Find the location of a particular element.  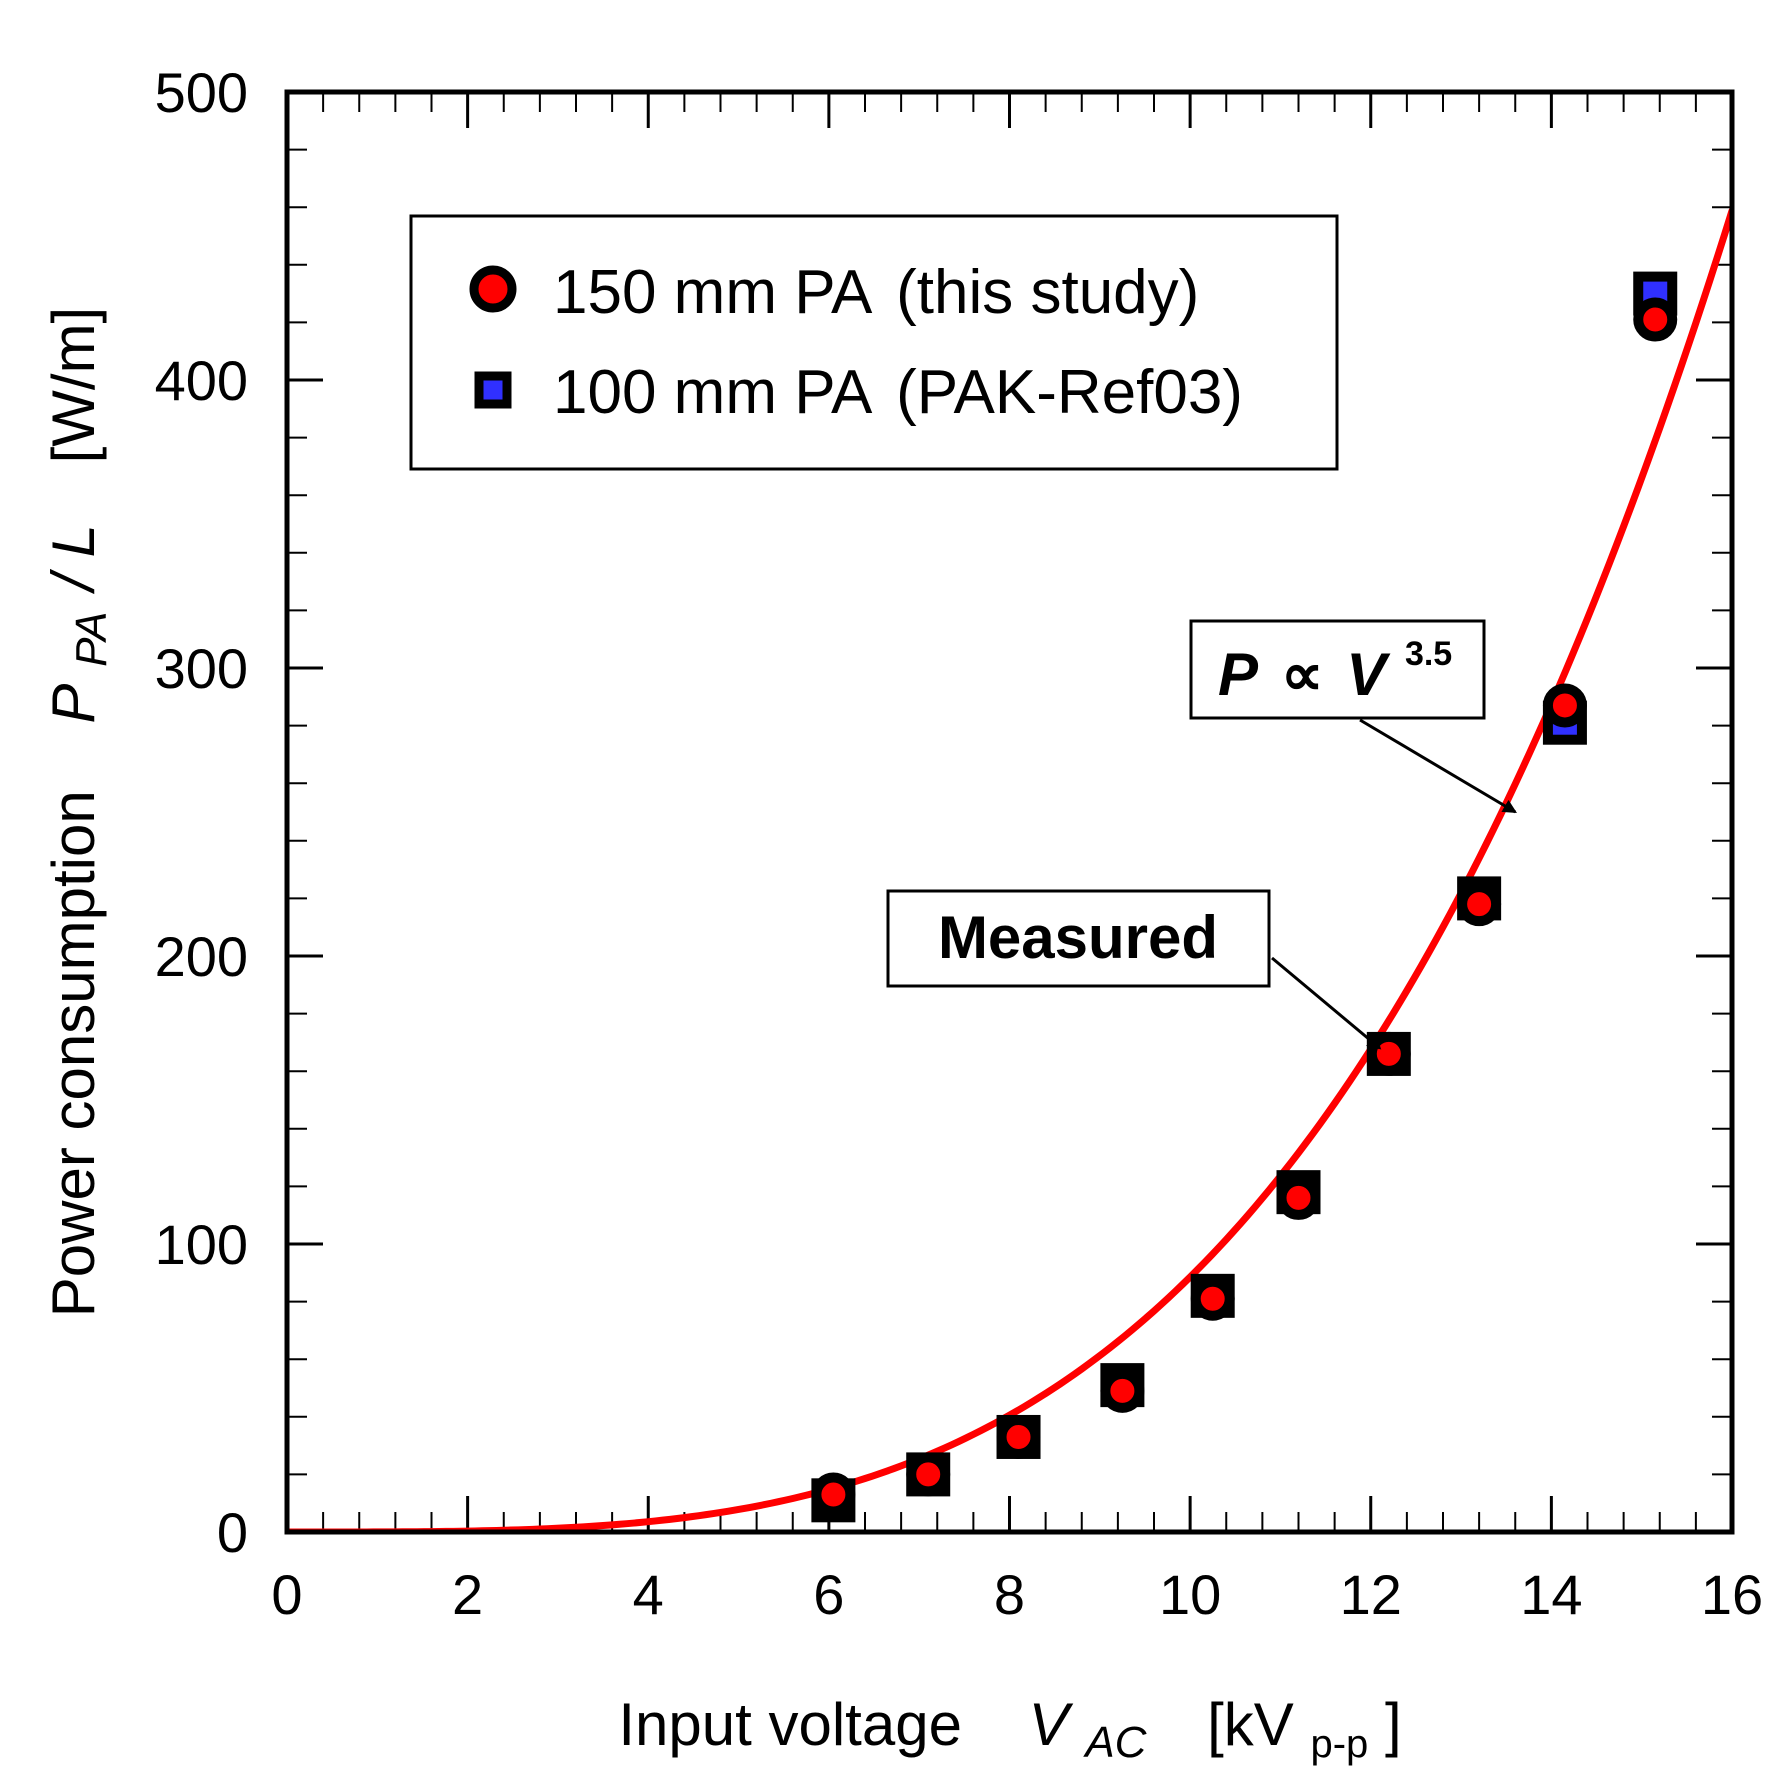

y-tick-label: 100 is located at coordinates (201, 1244).